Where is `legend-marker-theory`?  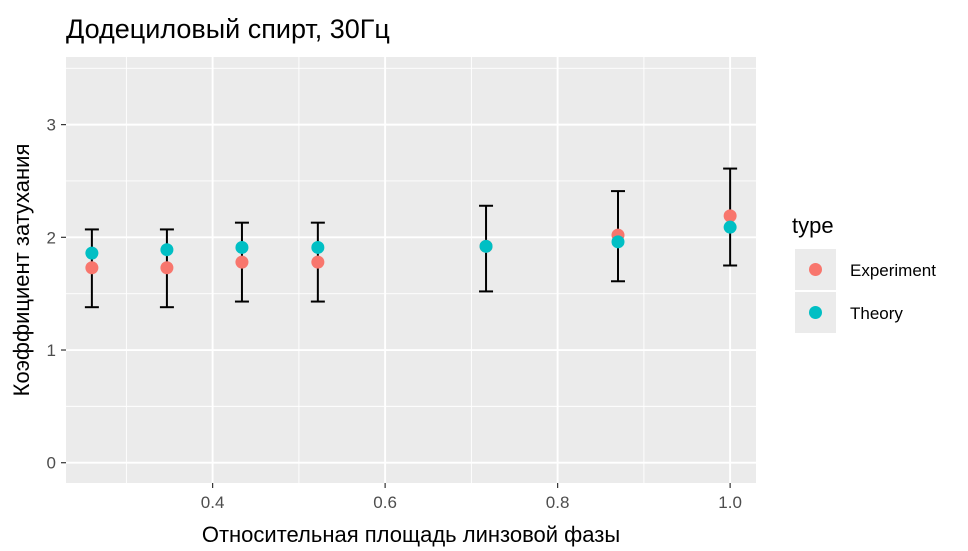 legend-marker-theory is located at coordinates (815, 312).